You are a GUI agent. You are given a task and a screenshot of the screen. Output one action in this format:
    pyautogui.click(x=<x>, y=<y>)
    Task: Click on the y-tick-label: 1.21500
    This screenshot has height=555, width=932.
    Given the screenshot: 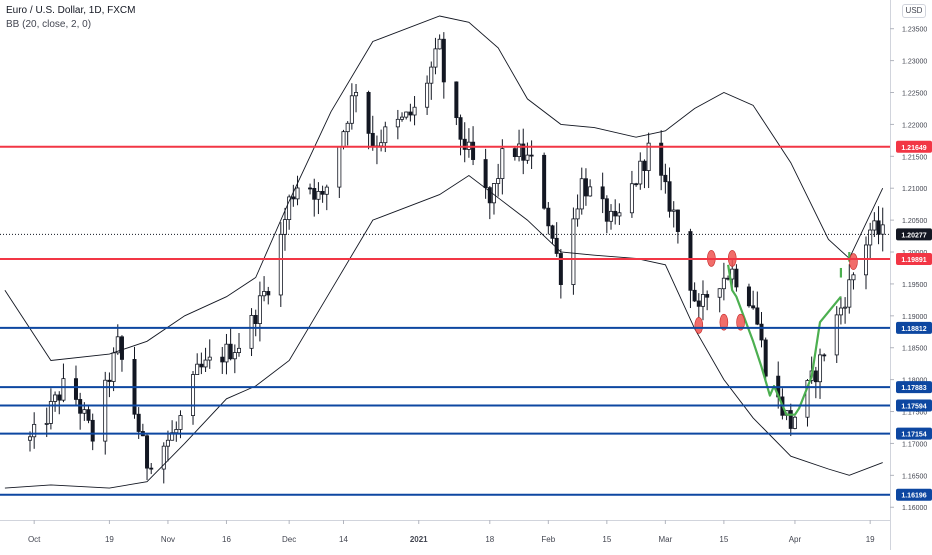 What is the action you would take?
    pyautogui.click(x=914, y=157)
    